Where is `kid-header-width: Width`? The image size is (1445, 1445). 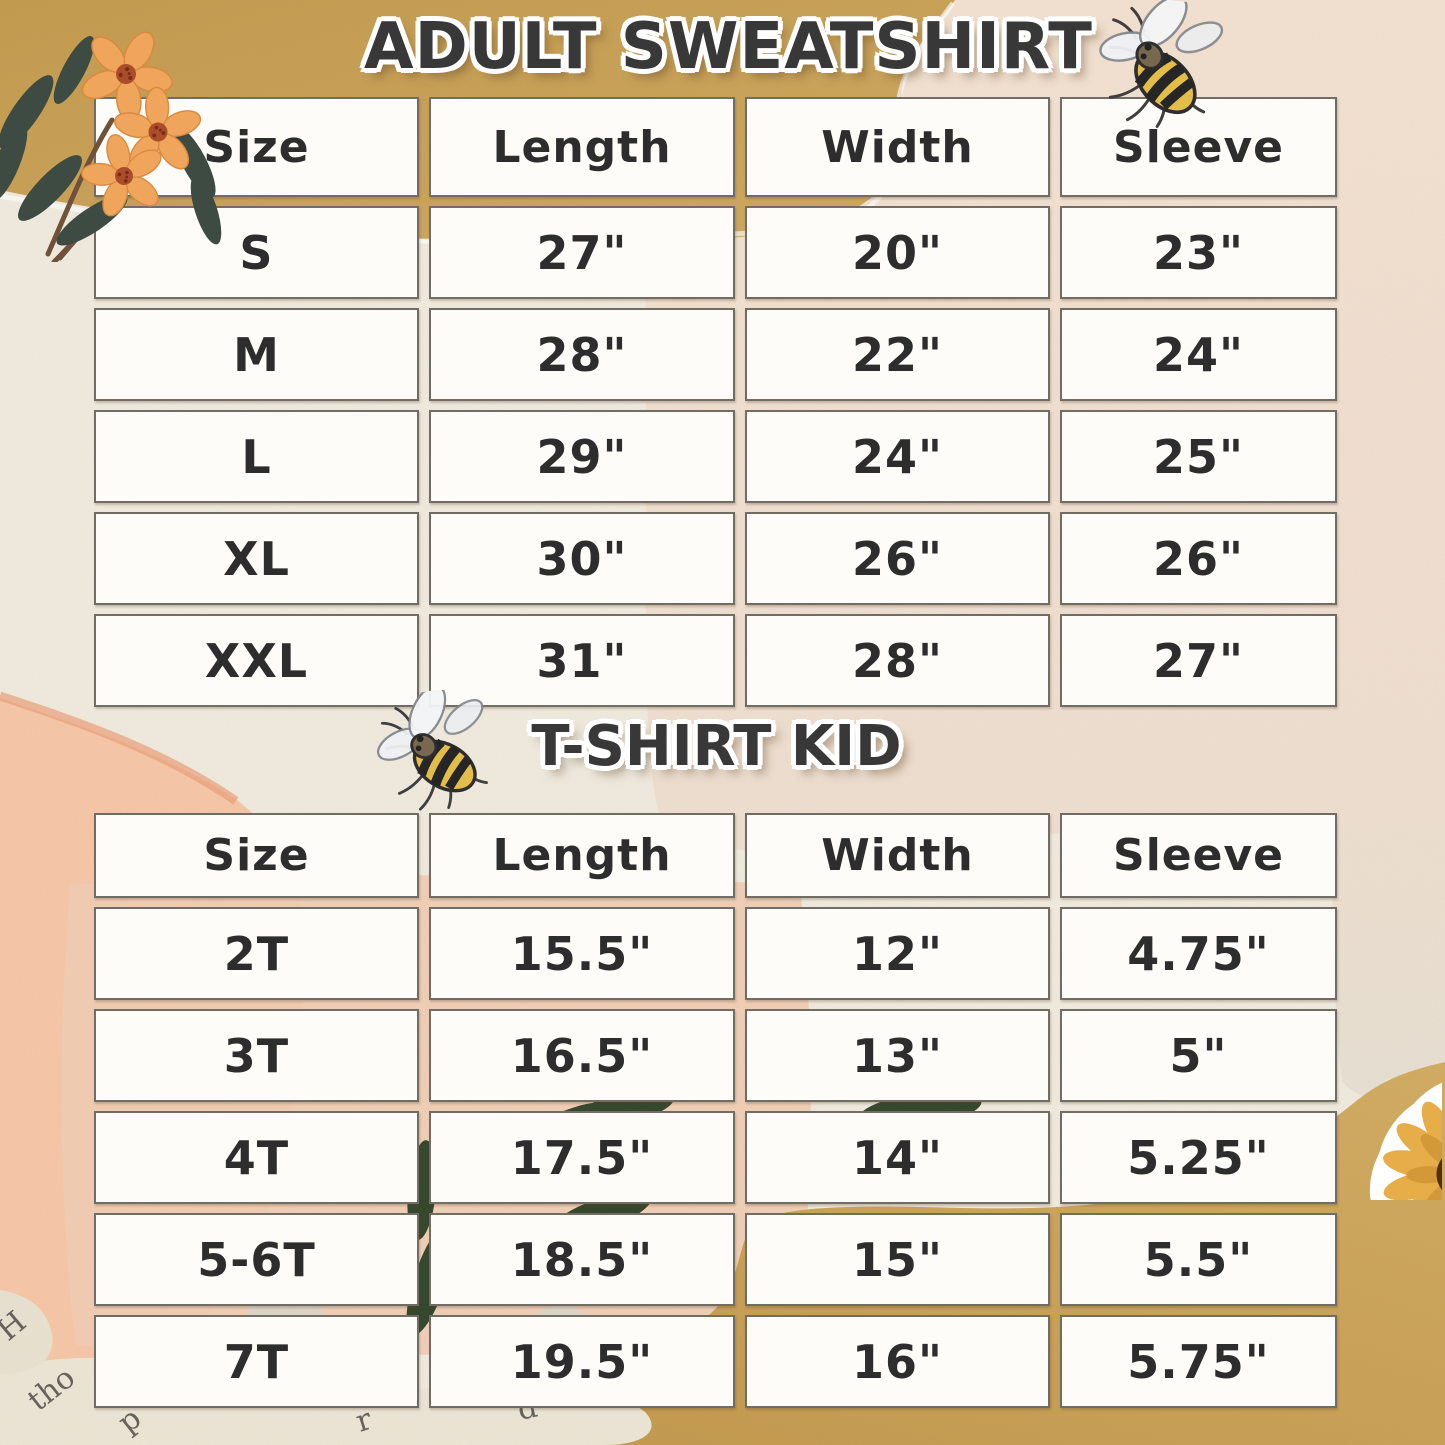
kid-header-width: Width is located at coordinates (897, 855).